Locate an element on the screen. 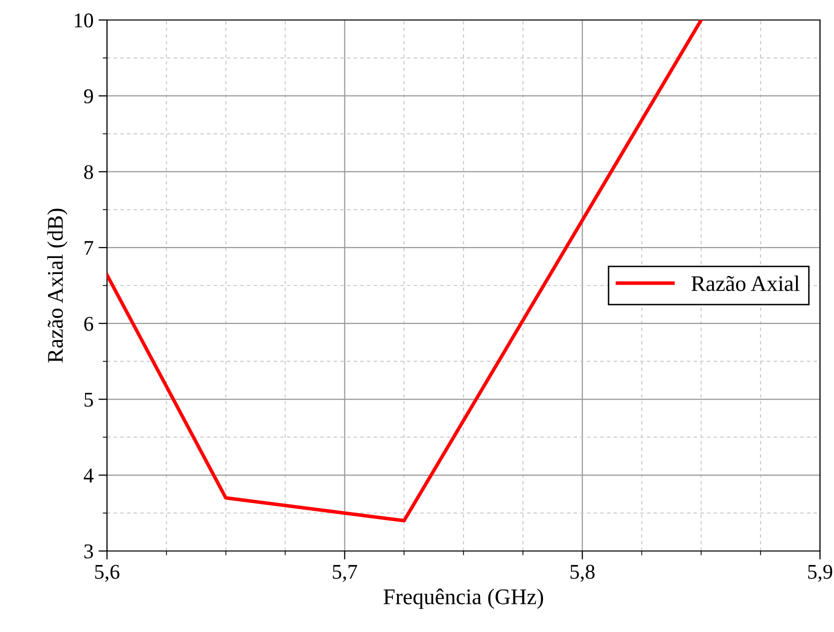 The height and width of the screenshot is (632, 834). legend-label: Razão Axial is located at coordinates (745, 283).